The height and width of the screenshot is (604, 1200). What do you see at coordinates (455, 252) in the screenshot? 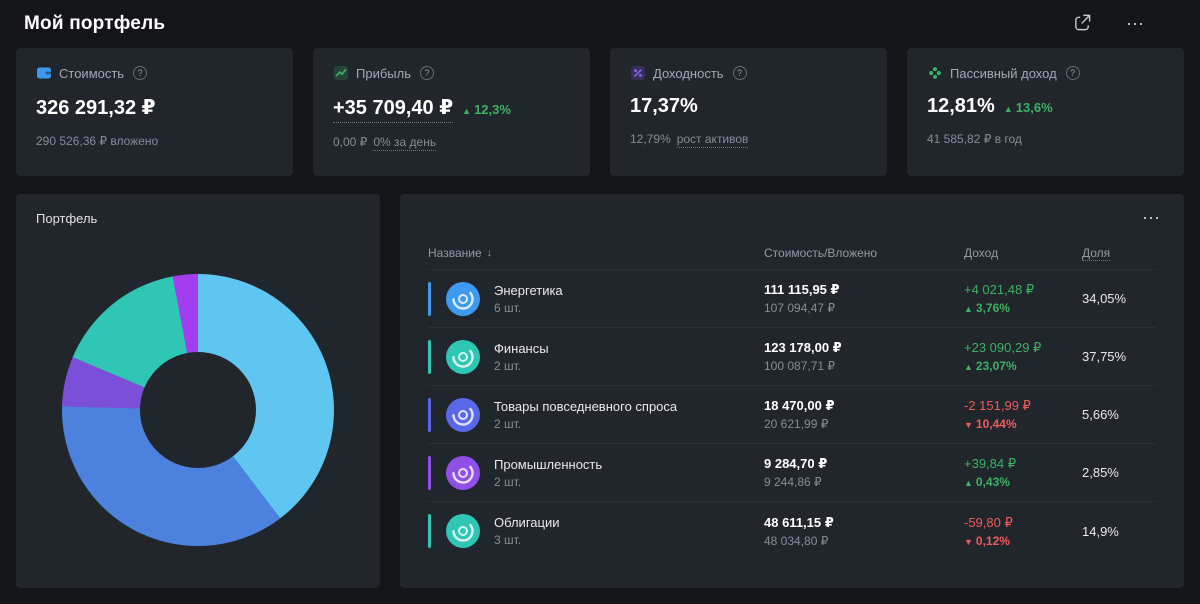
I see `column-label: Название` at bounding box center [455, 252].